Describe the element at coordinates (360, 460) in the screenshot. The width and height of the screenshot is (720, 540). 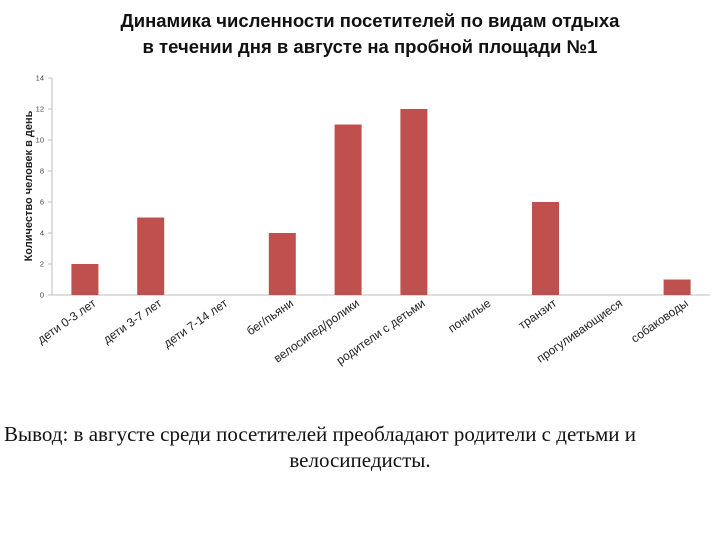
I see `conclusion-line2: велосипедисты.` at that location.